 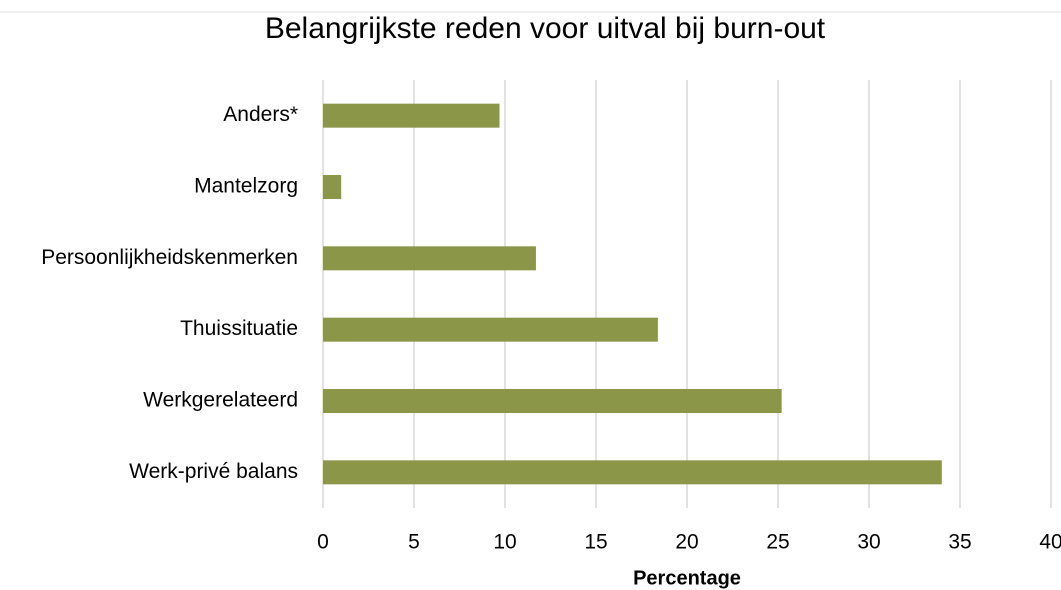 I want to click on y-tick-label: Persoonlijkheidskenmerken, so click(x=169, y=257).